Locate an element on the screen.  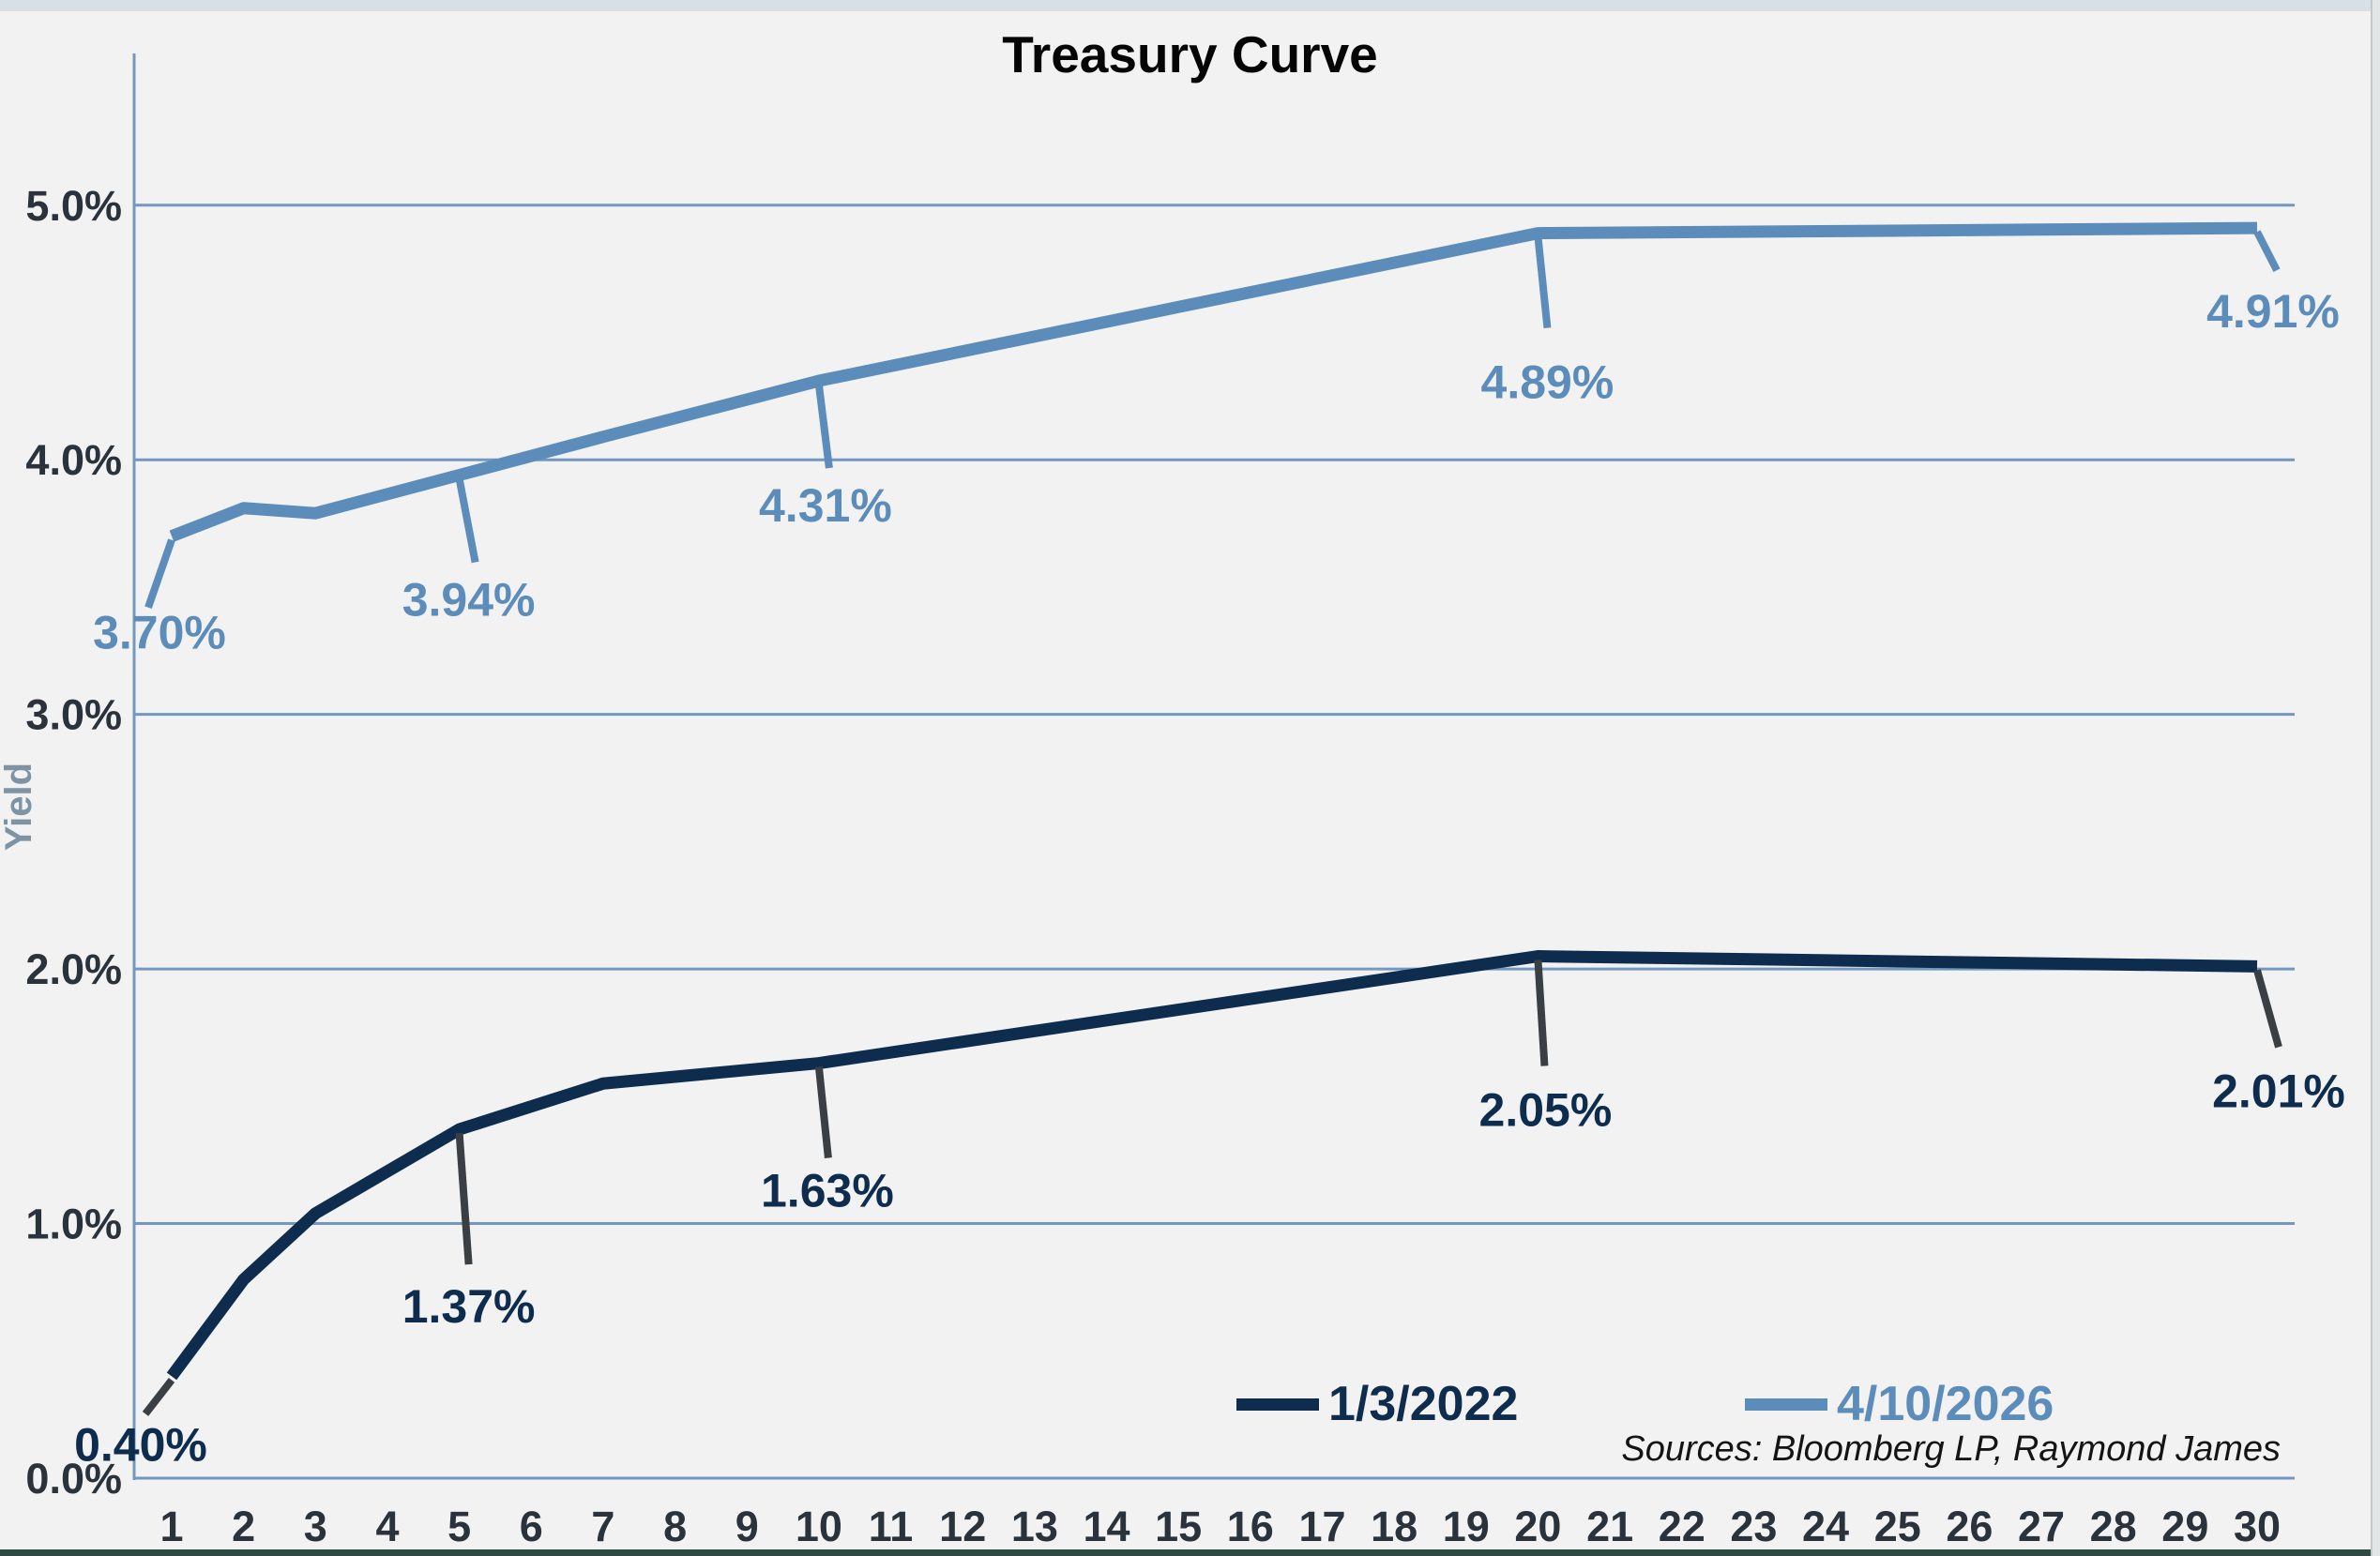
y-tick-label: 1.0% is located at coordinates (73, 1224).